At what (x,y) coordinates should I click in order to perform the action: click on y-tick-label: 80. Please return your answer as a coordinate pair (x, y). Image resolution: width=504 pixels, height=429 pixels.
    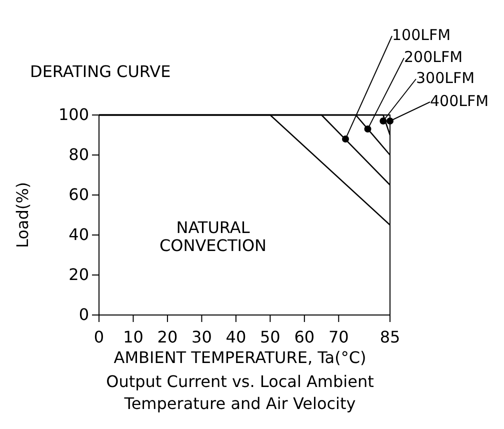
    Looking at the image, I should click on (78, 154).